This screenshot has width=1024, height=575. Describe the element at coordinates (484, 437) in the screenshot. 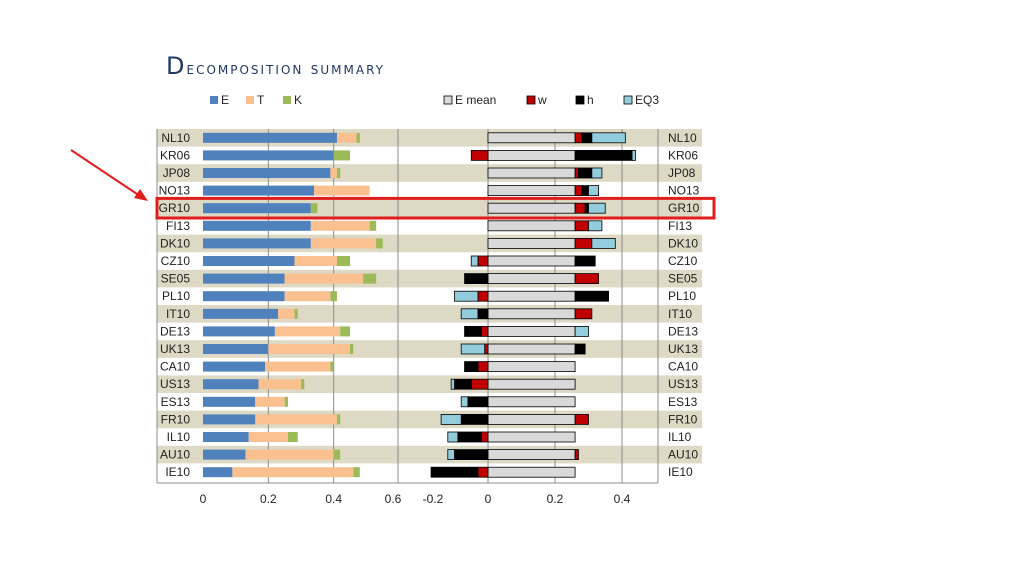

I see `bar-w-il10` at that location.